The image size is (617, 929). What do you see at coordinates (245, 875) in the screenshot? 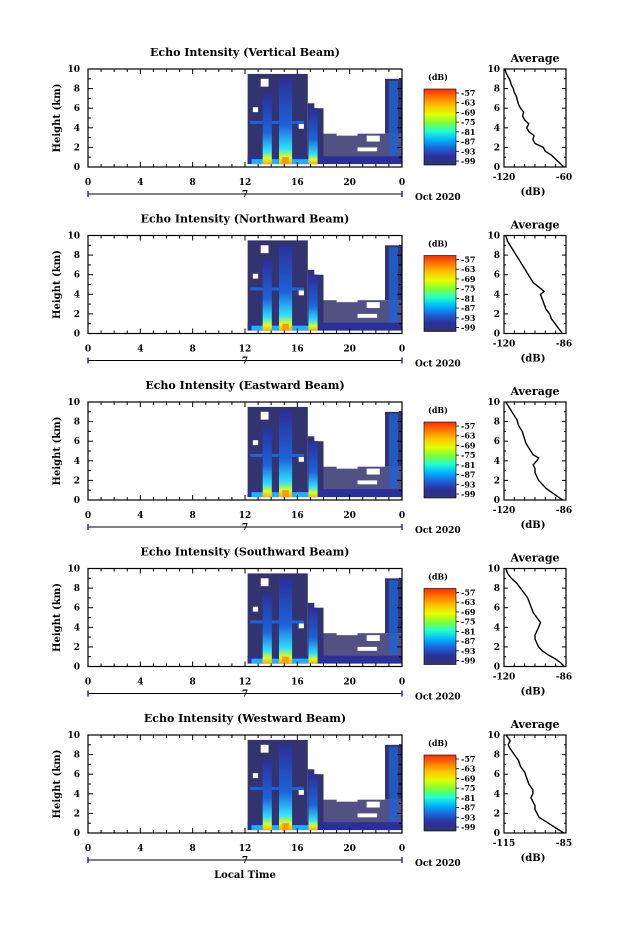
I see `x-axis-label-local-time: Local Time` at bounding box center [245, 875].